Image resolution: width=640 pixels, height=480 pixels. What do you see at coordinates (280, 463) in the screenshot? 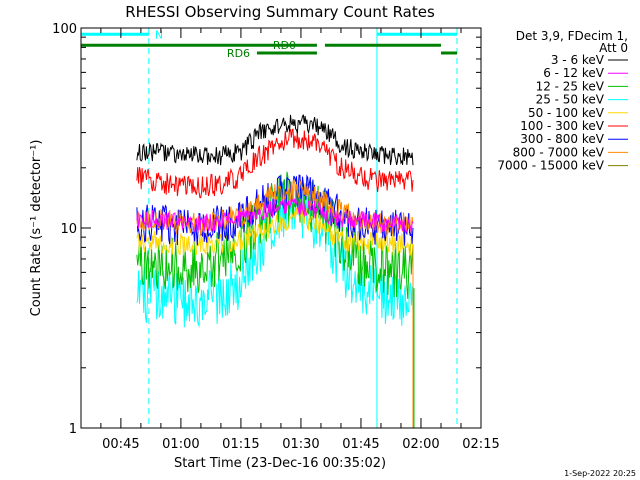
I see `x-axis-label: Start Time (23-Dec-16 00:35:02)` at bounding box center [280, 463].